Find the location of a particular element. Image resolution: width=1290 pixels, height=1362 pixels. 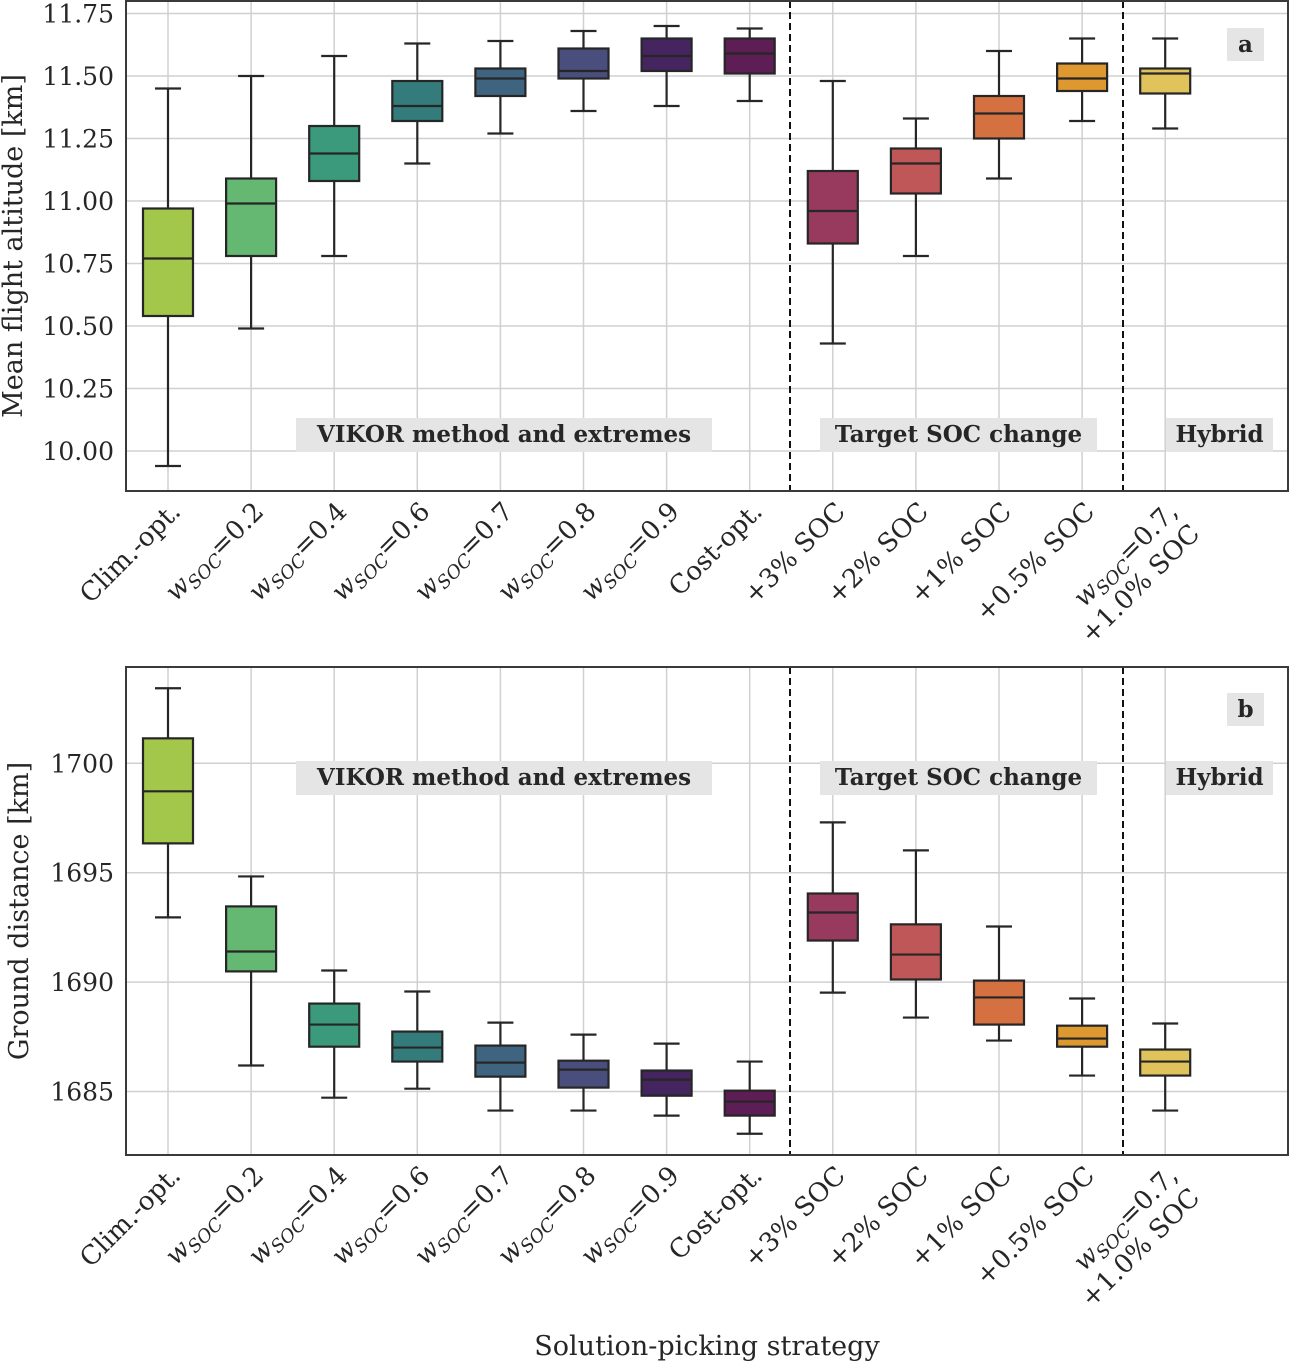

y-axis-label: Ground distance [km] is located at coordinates (19, 911).